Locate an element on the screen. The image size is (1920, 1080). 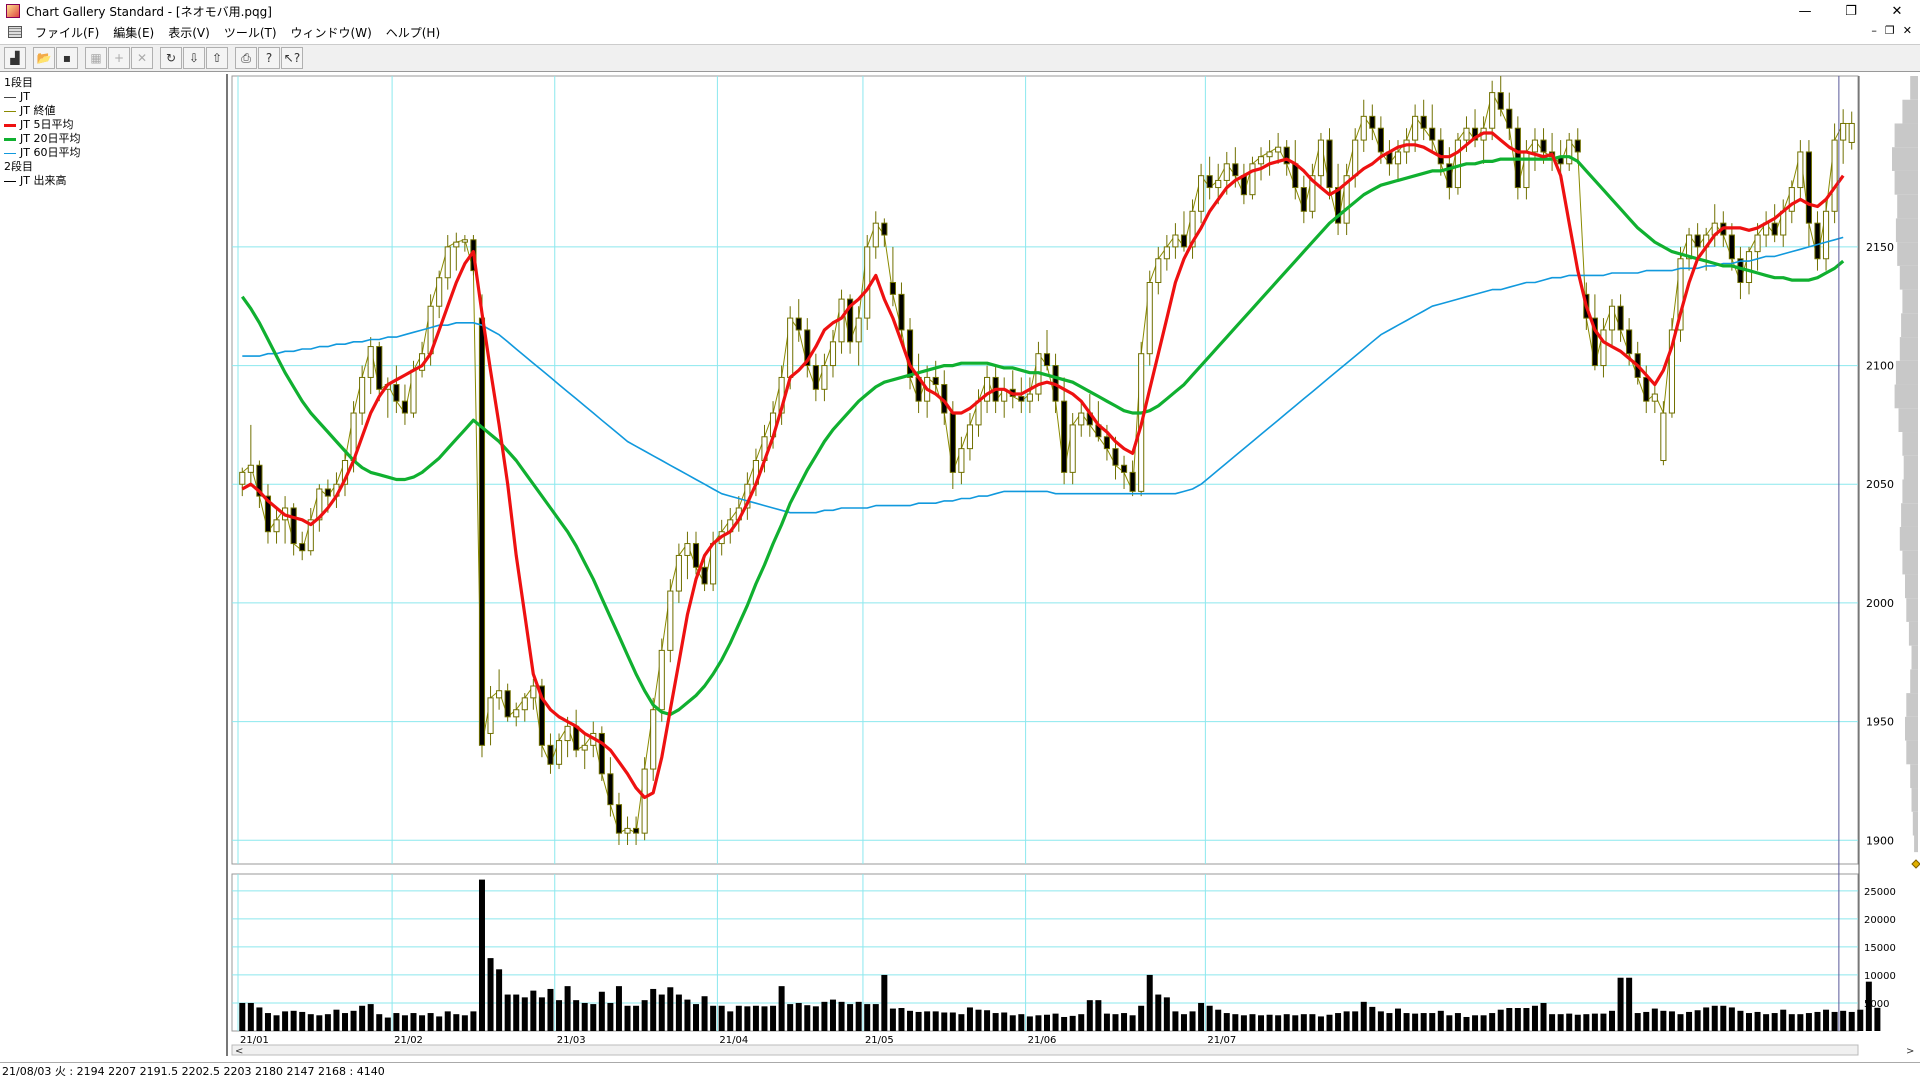
context-help-icon: ↖? is located at coordinates (292, 58).